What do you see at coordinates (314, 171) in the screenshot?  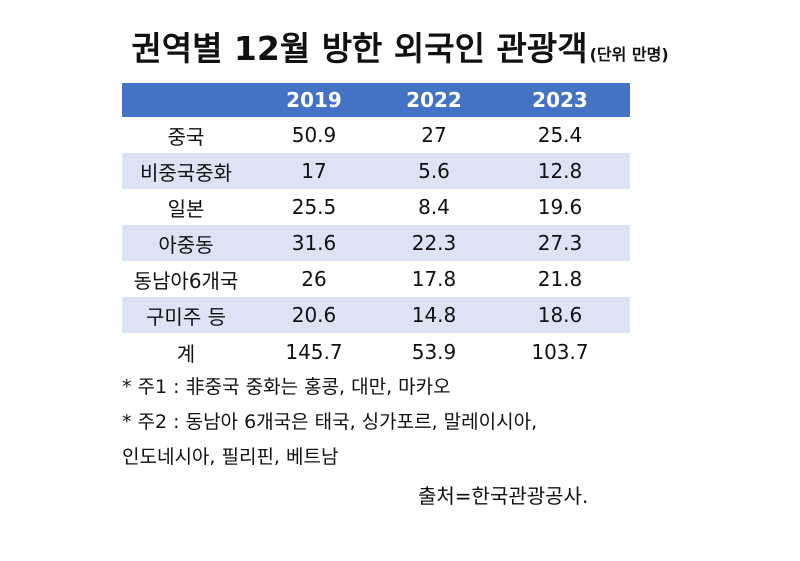 I see `value-cell: 17` at bounding box center [314, 171].